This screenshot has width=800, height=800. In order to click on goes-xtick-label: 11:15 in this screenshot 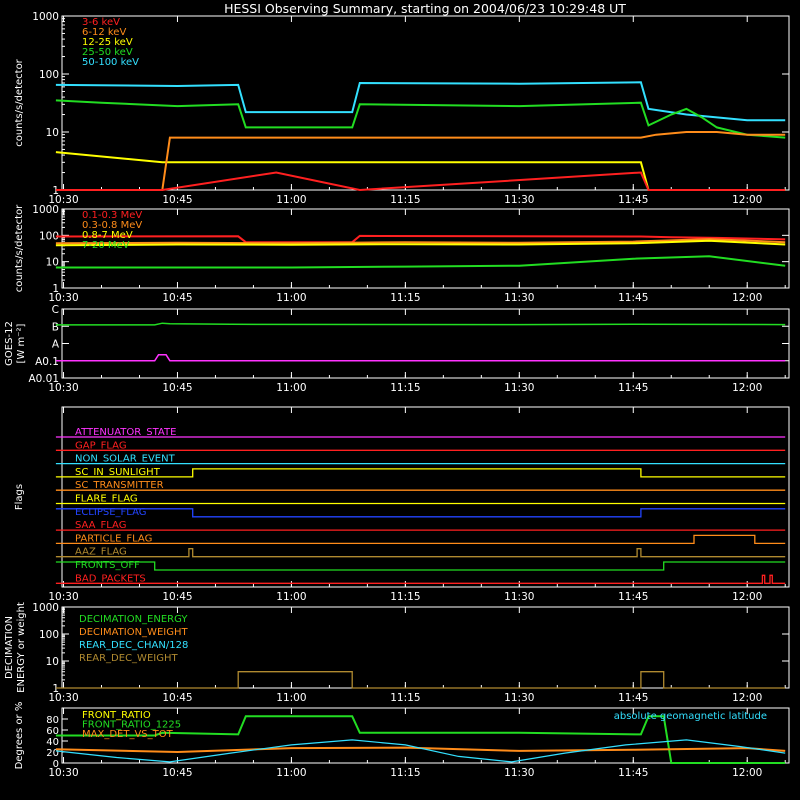, I will do `click(405, 388)`.